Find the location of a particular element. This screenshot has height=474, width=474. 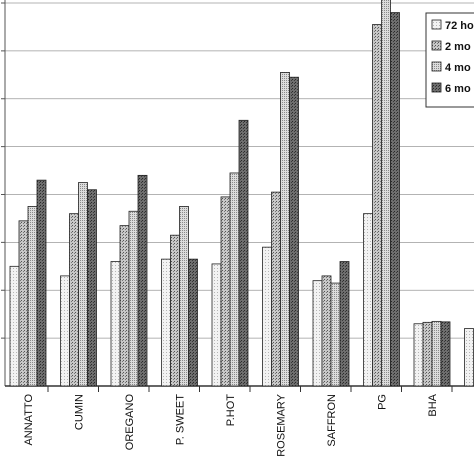

legend-label: 72 ho is located at coordinates (459, 26).